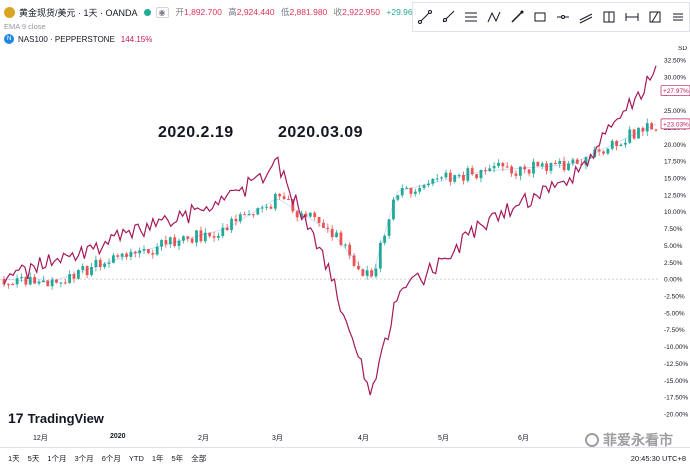  What do you see at coordinates (655, 17) in the screenshot?
I see `text-icon` at bounding box center [655, 17].